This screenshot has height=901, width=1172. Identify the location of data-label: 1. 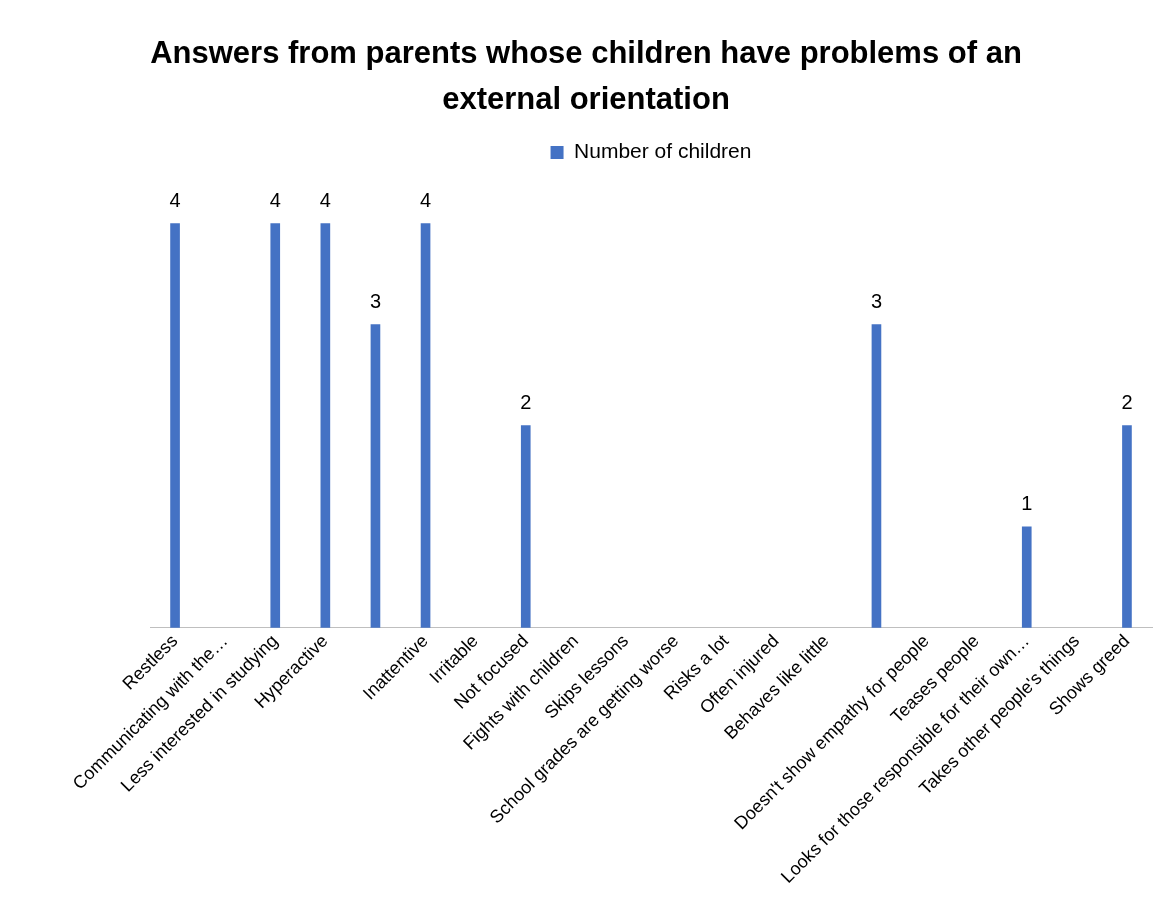
(1027, 503).